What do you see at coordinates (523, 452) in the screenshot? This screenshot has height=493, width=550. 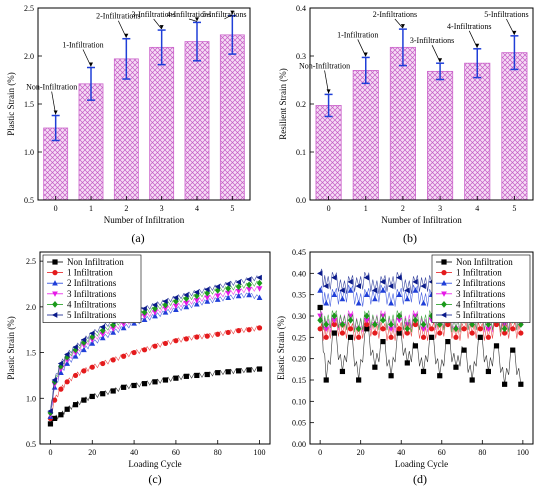 I see `x-tick-label: 100` at bounding box center [523, 452].